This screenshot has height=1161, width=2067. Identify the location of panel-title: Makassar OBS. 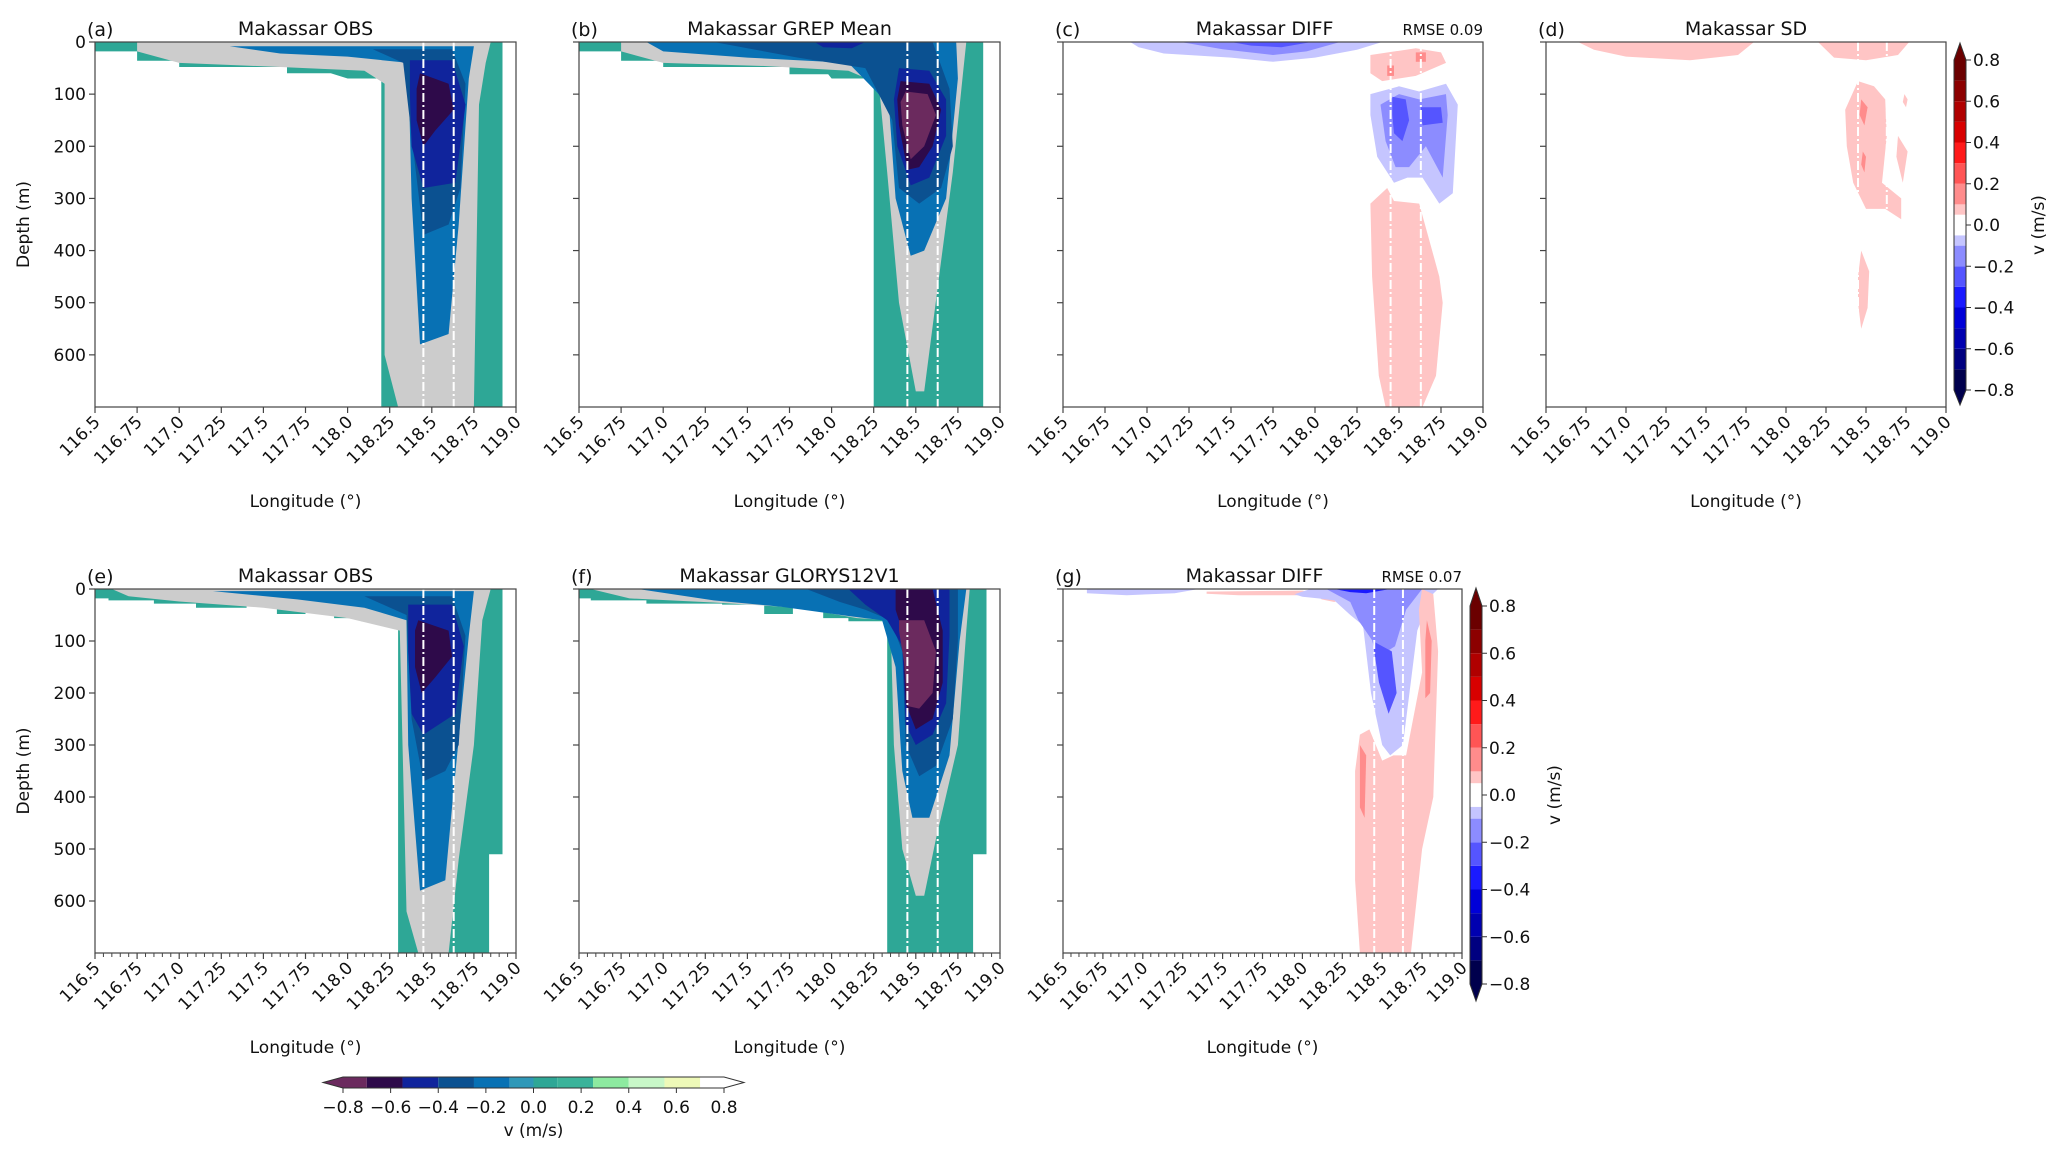
(305, 576).